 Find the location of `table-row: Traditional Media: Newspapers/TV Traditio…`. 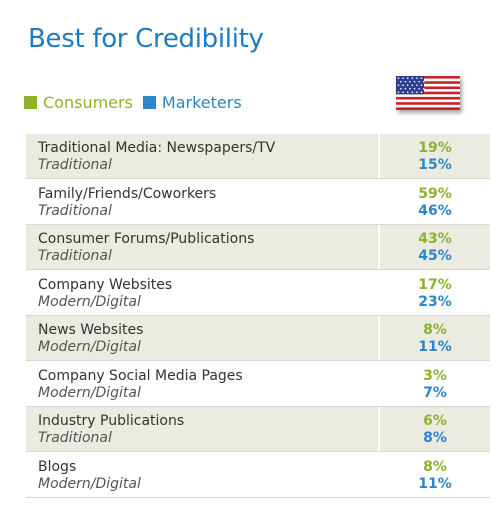

table-row: Traditional Media: Newspapers/TV Traditio… is located at coordinates (258, 156).